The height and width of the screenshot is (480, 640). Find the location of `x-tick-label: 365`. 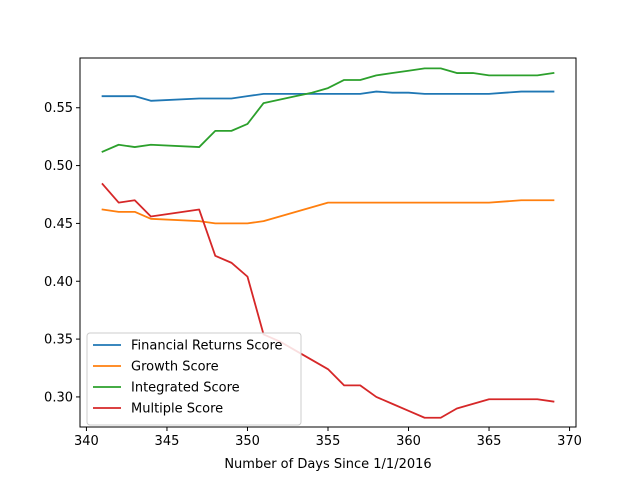

x-tick-label: 365 is located at coordinates (489, 441).